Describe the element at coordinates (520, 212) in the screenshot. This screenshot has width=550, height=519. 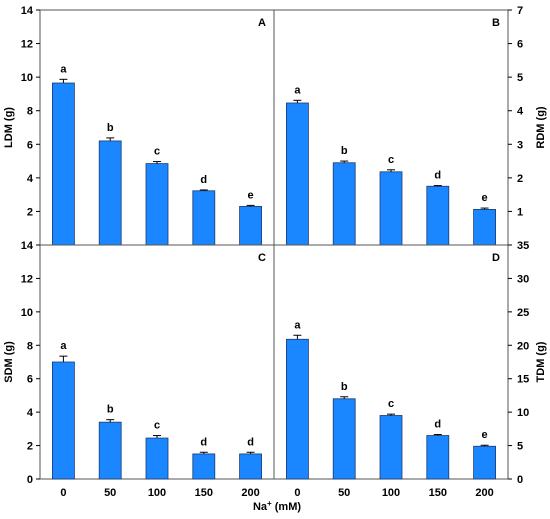
I see `y-tick-label: 1` at that location.